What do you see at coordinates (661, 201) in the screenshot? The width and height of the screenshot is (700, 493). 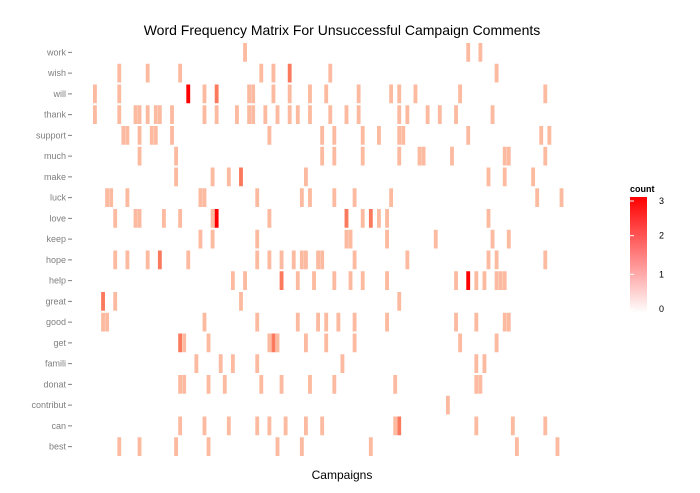 I see `legend-tick-label: 3` at bounding box center [661, 201].